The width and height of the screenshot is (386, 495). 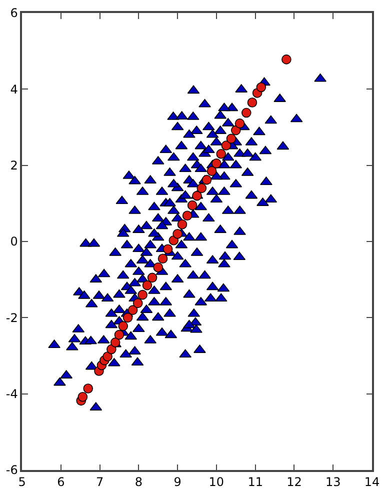 What do you see at coordinates (61, 482) in the screenshot?
I see `x-tick-label: 6` at bounding box center [61, 482].